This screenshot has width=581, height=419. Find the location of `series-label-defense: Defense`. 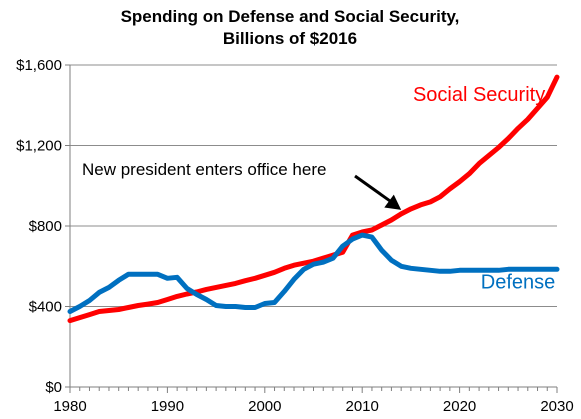

series-label-defense: Defense is located at coordinates (518, 282).